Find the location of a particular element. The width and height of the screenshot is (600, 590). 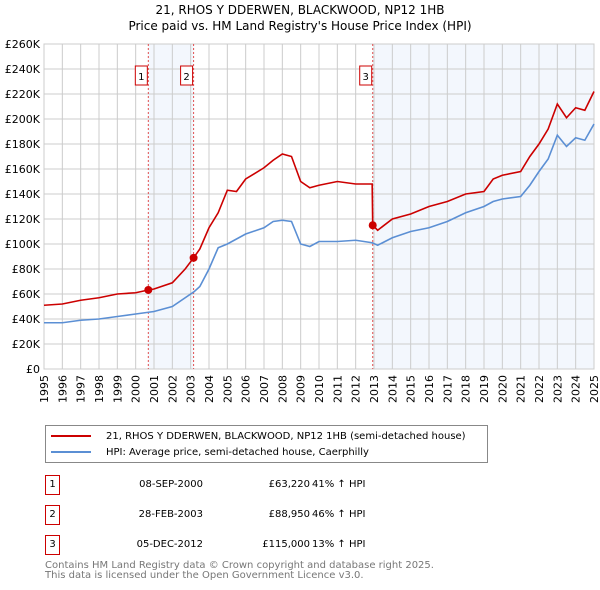

x-tick-label: 2013 is located at coordinates (374, 389).